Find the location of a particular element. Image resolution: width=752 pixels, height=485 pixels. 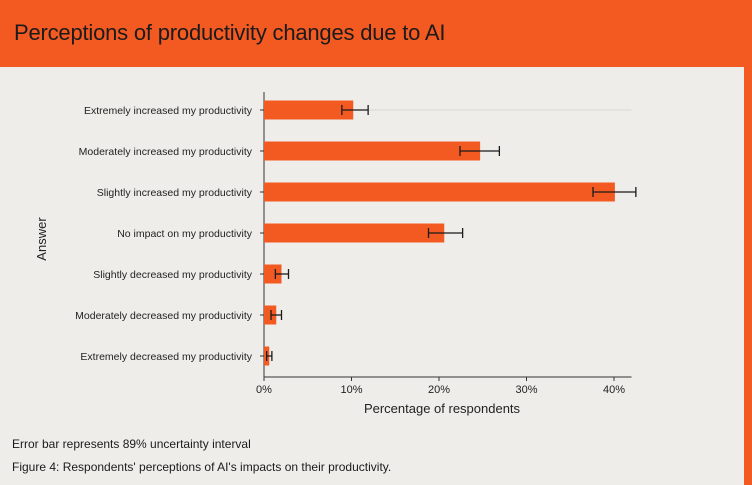

x-tick-label-2: 20% is located at coordinates (439, 390).